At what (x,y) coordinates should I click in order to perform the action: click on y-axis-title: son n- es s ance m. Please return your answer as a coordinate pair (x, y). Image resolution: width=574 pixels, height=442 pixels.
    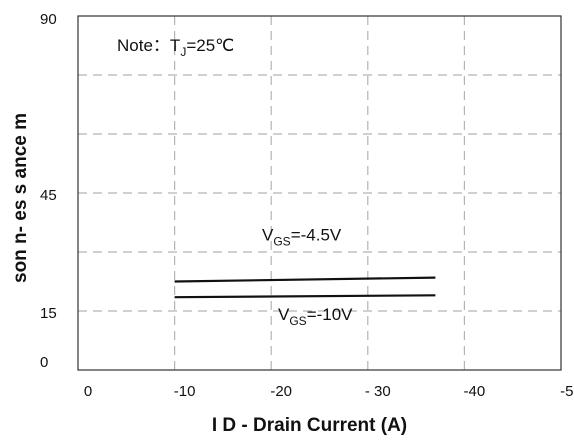
    Looking at the image, I should click on (20, 198).